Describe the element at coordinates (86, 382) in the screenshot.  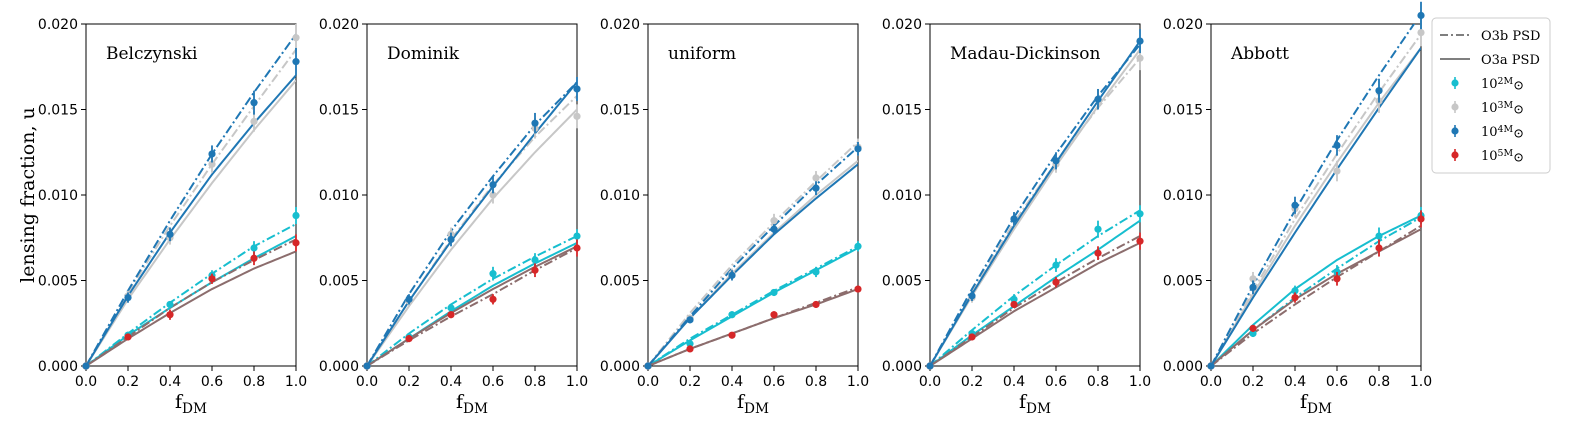
I see `x-tick-label: 0.0` at that location.